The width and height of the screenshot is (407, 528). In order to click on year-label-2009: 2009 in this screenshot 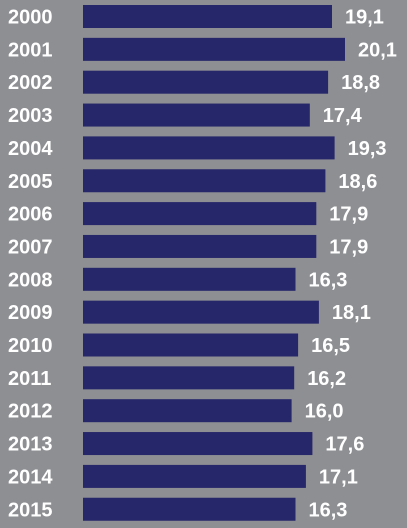, I will do `click(30, 313)`.